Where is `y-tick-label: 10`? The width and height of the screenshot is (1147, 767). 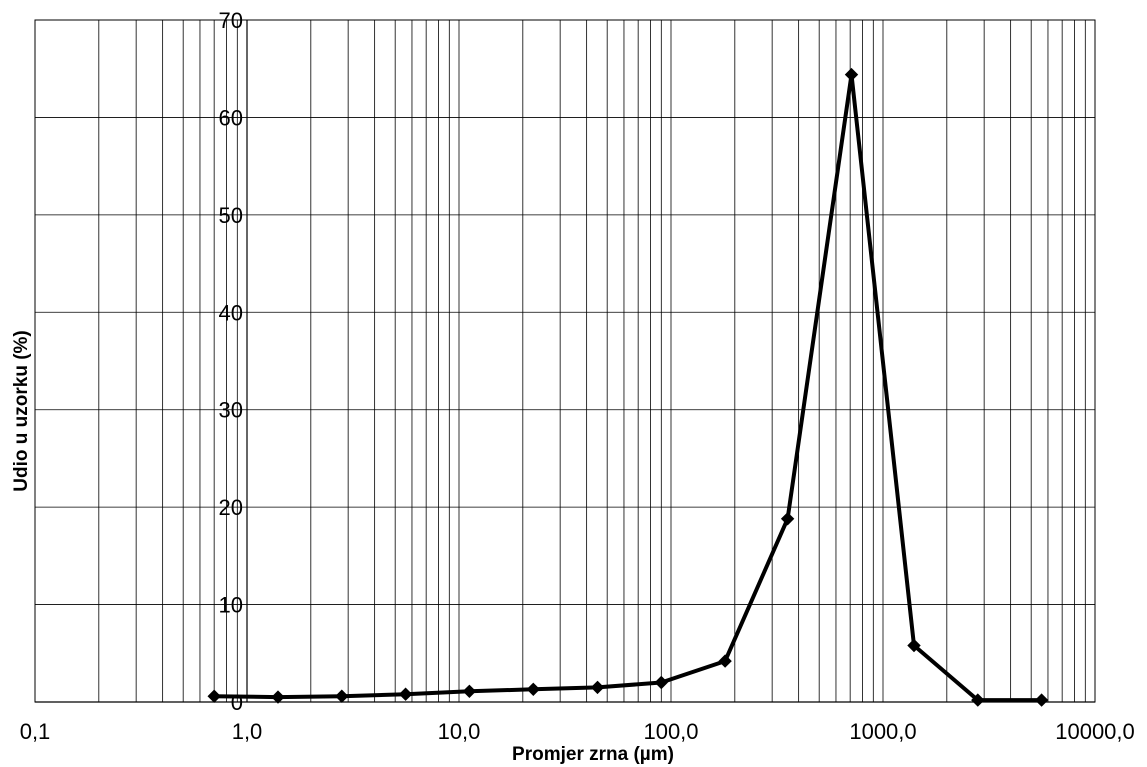 y-tick-label: 10 is located at coordinates (231, 605).